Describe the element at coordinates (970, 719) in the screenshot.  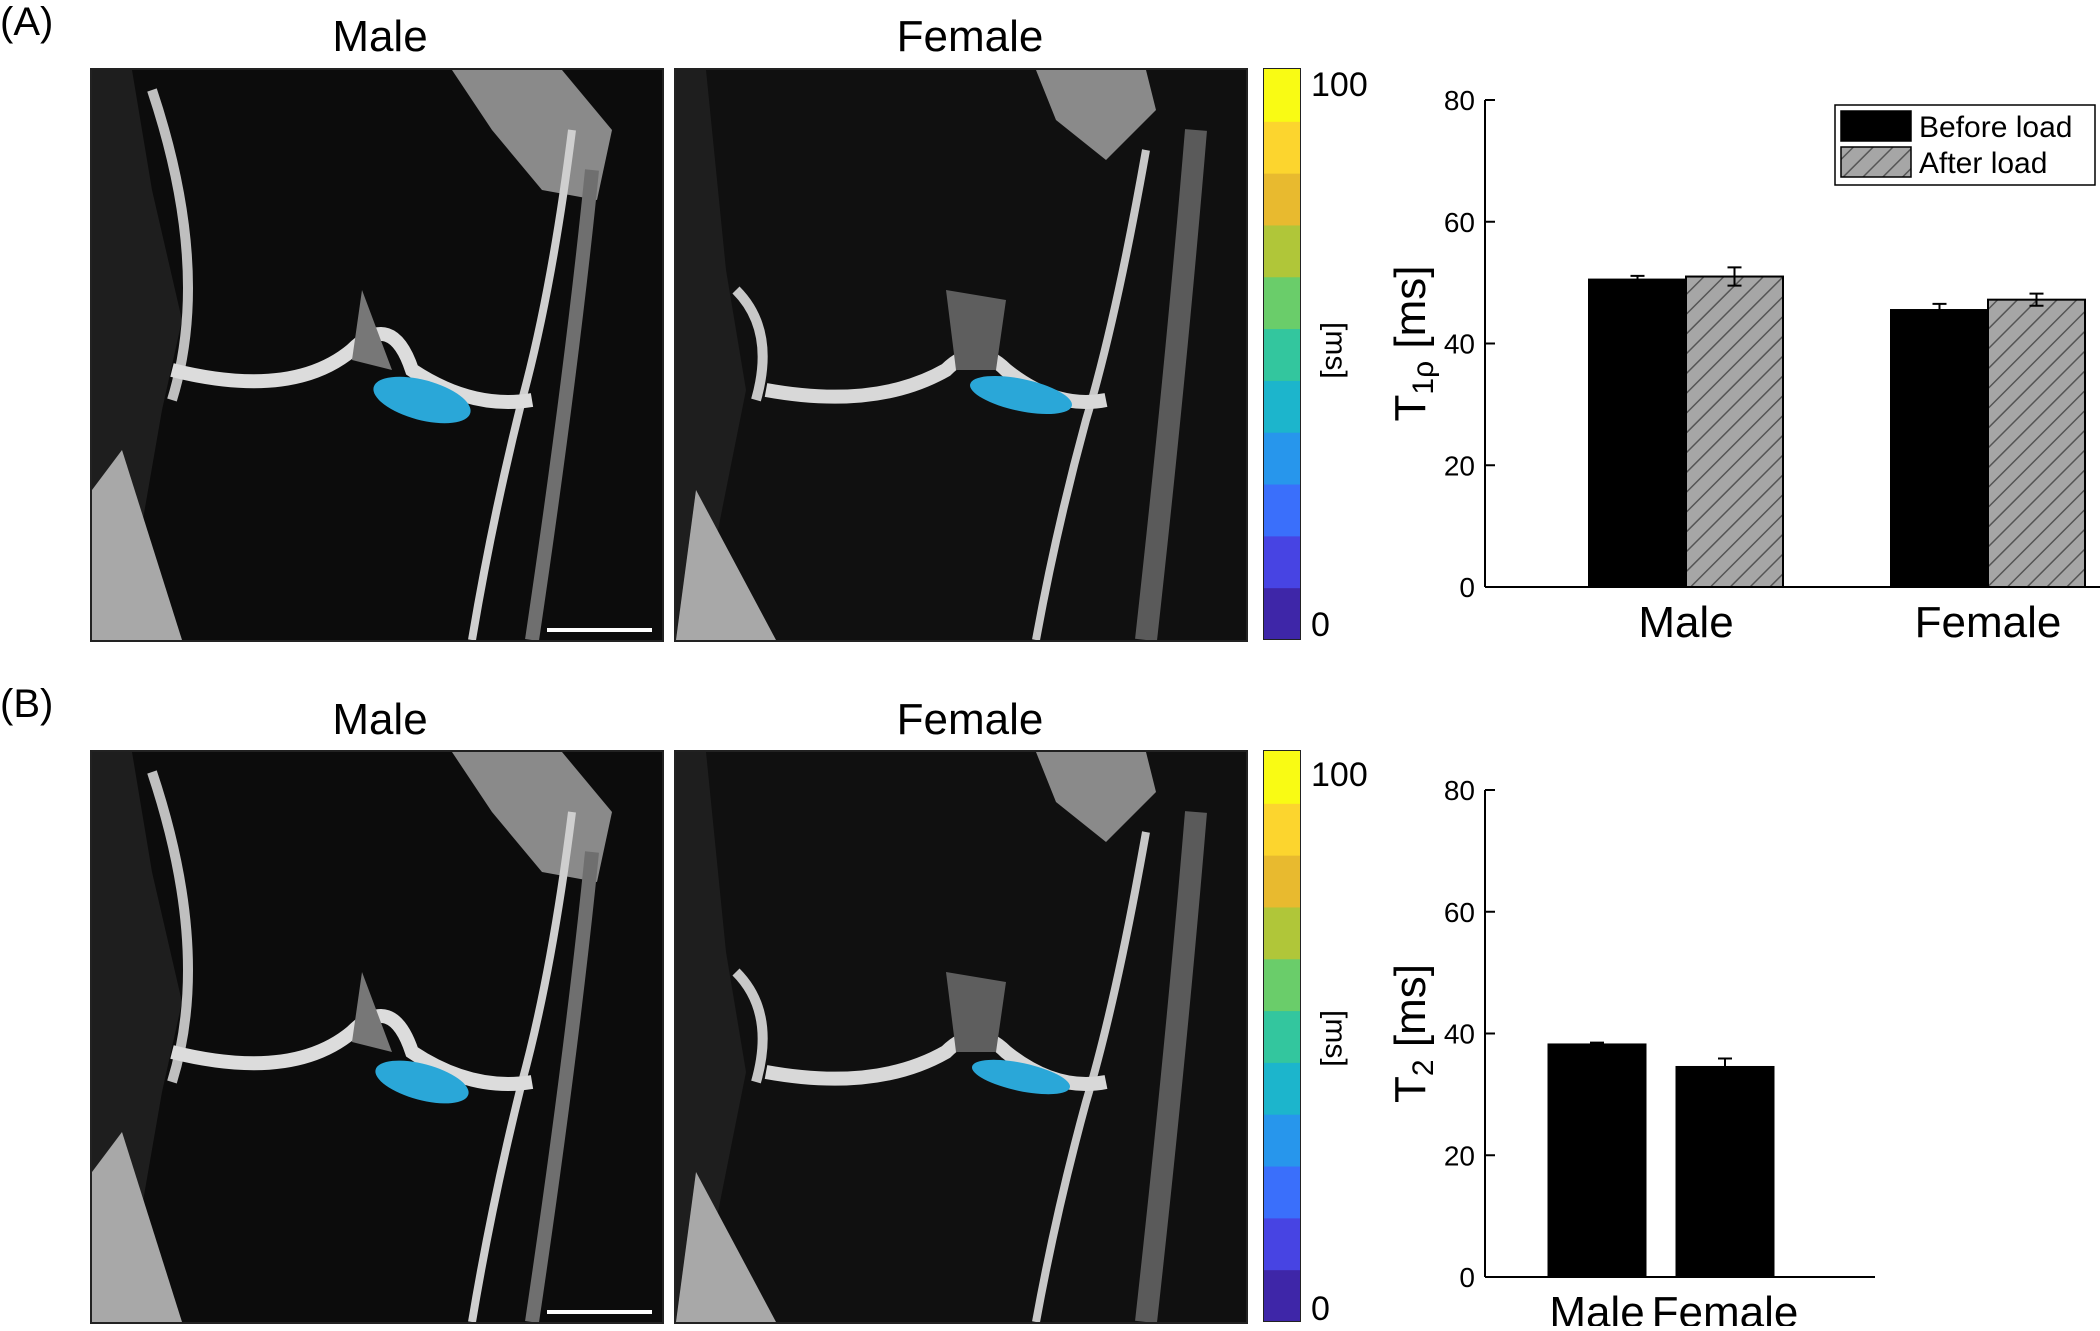
I see `image-title-female-b: Female` at that location.